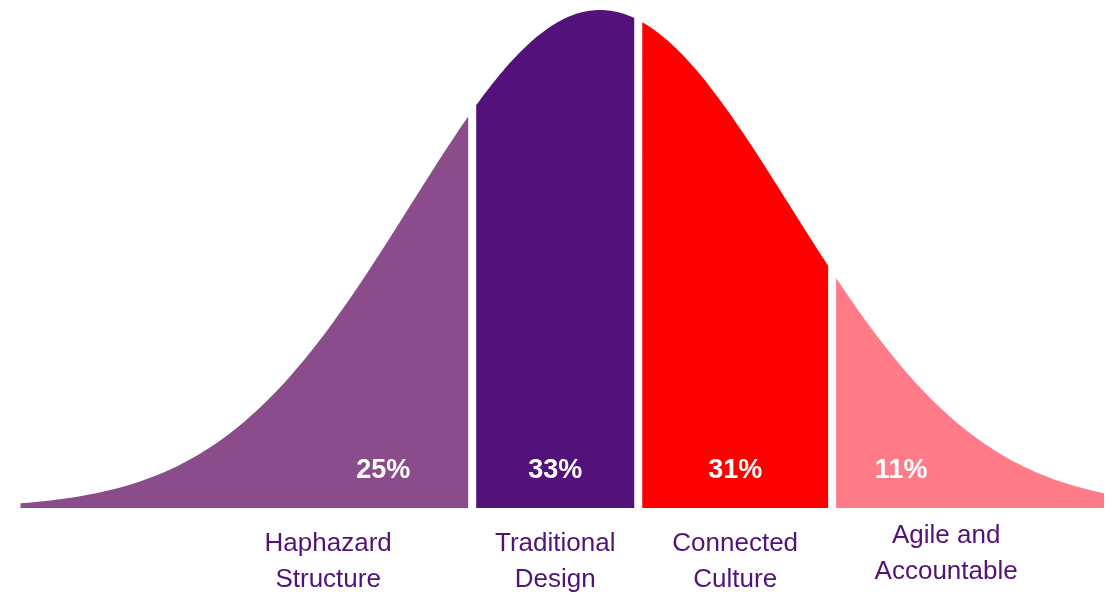 The height and width of the screenshot is (605, 1112). Describe the element at coordinates (735, 469) in the screenshot. I see `data-label: 31%` at that location.